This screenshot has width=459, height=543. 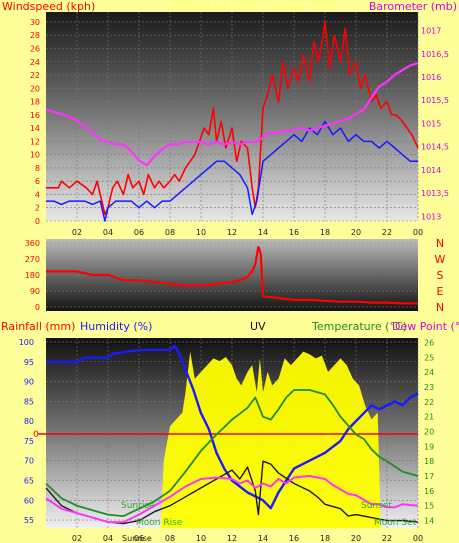 I want to click on moonset-label: Moon Set, so click(x=395, y=523).